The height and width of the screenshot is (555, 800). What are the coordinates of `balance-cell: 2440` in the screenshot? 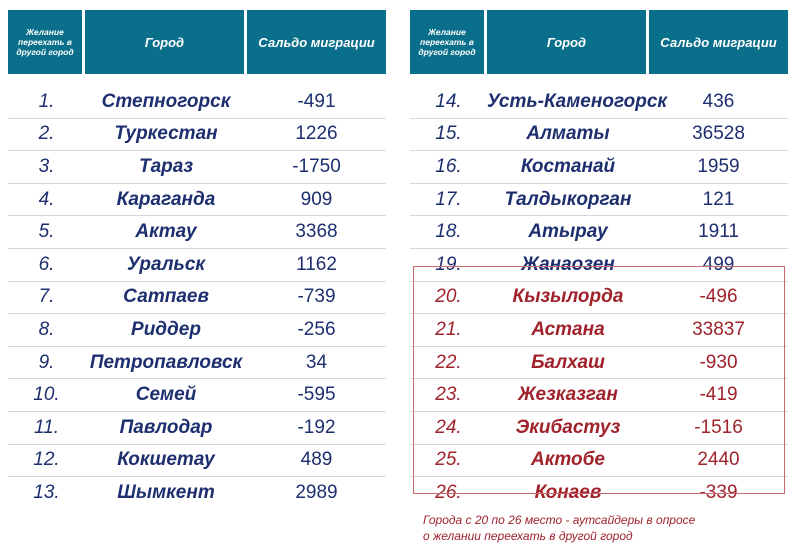 It's located at (718, 460).